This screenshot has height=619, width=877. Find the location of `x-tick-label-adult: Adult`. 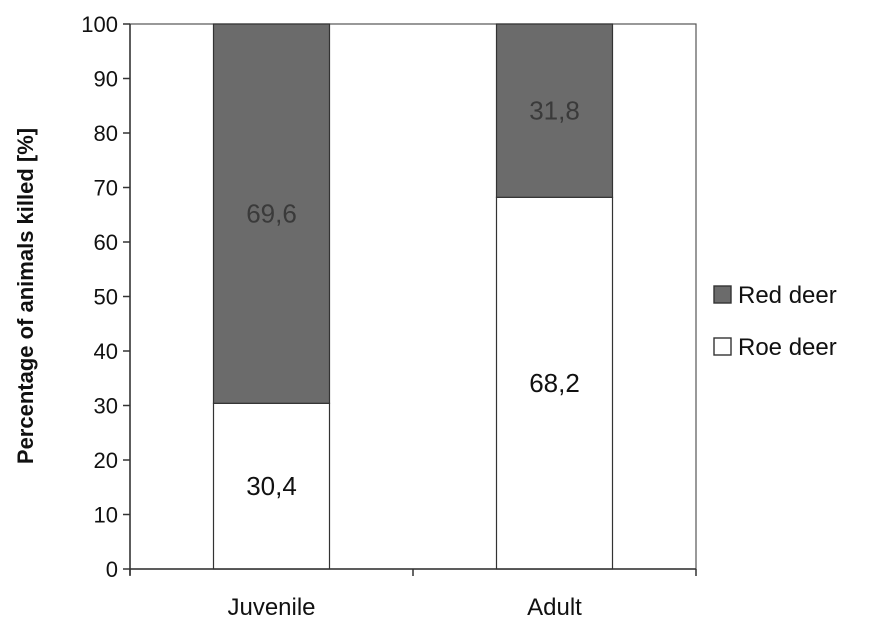

x-tick-label-adult: Adult is located at coordinates (554, 606).